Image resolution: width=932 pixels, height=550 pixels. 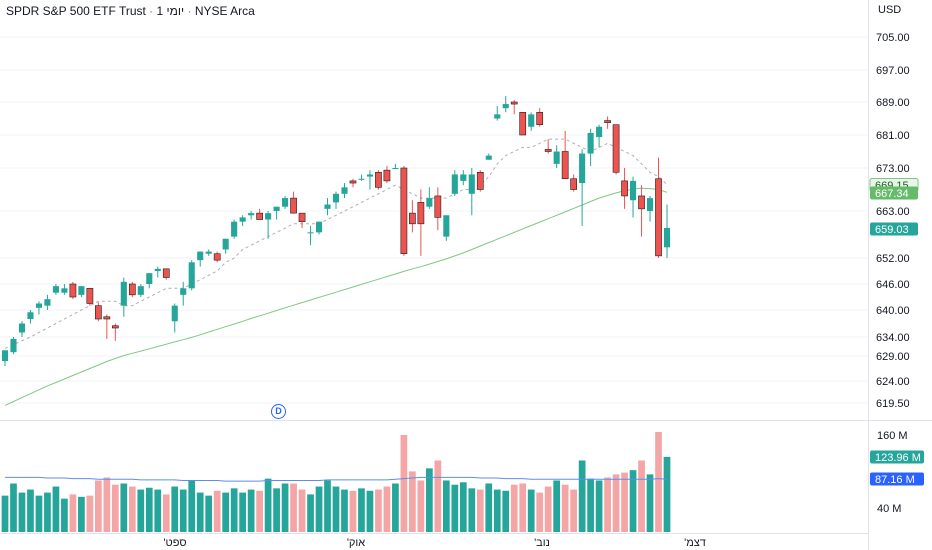 I want to click on price-tick-label: 634.00, so click(x=893, y=338).